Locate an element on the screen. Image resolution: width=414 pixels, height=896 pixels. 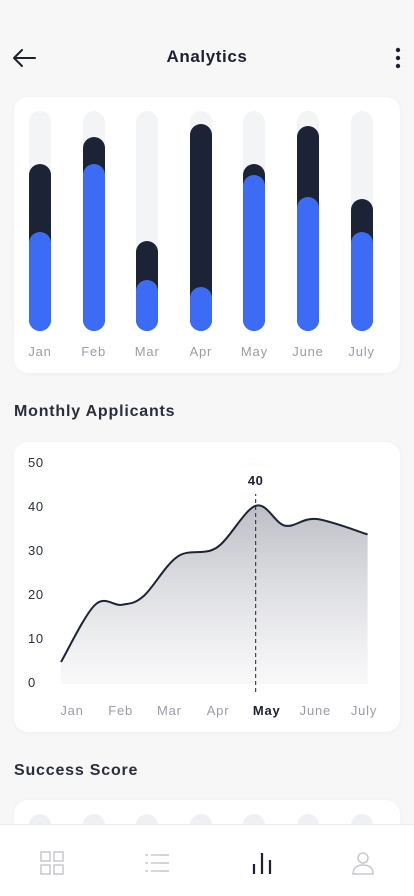
bar-label: Mar is located at coordinates (147, 351).